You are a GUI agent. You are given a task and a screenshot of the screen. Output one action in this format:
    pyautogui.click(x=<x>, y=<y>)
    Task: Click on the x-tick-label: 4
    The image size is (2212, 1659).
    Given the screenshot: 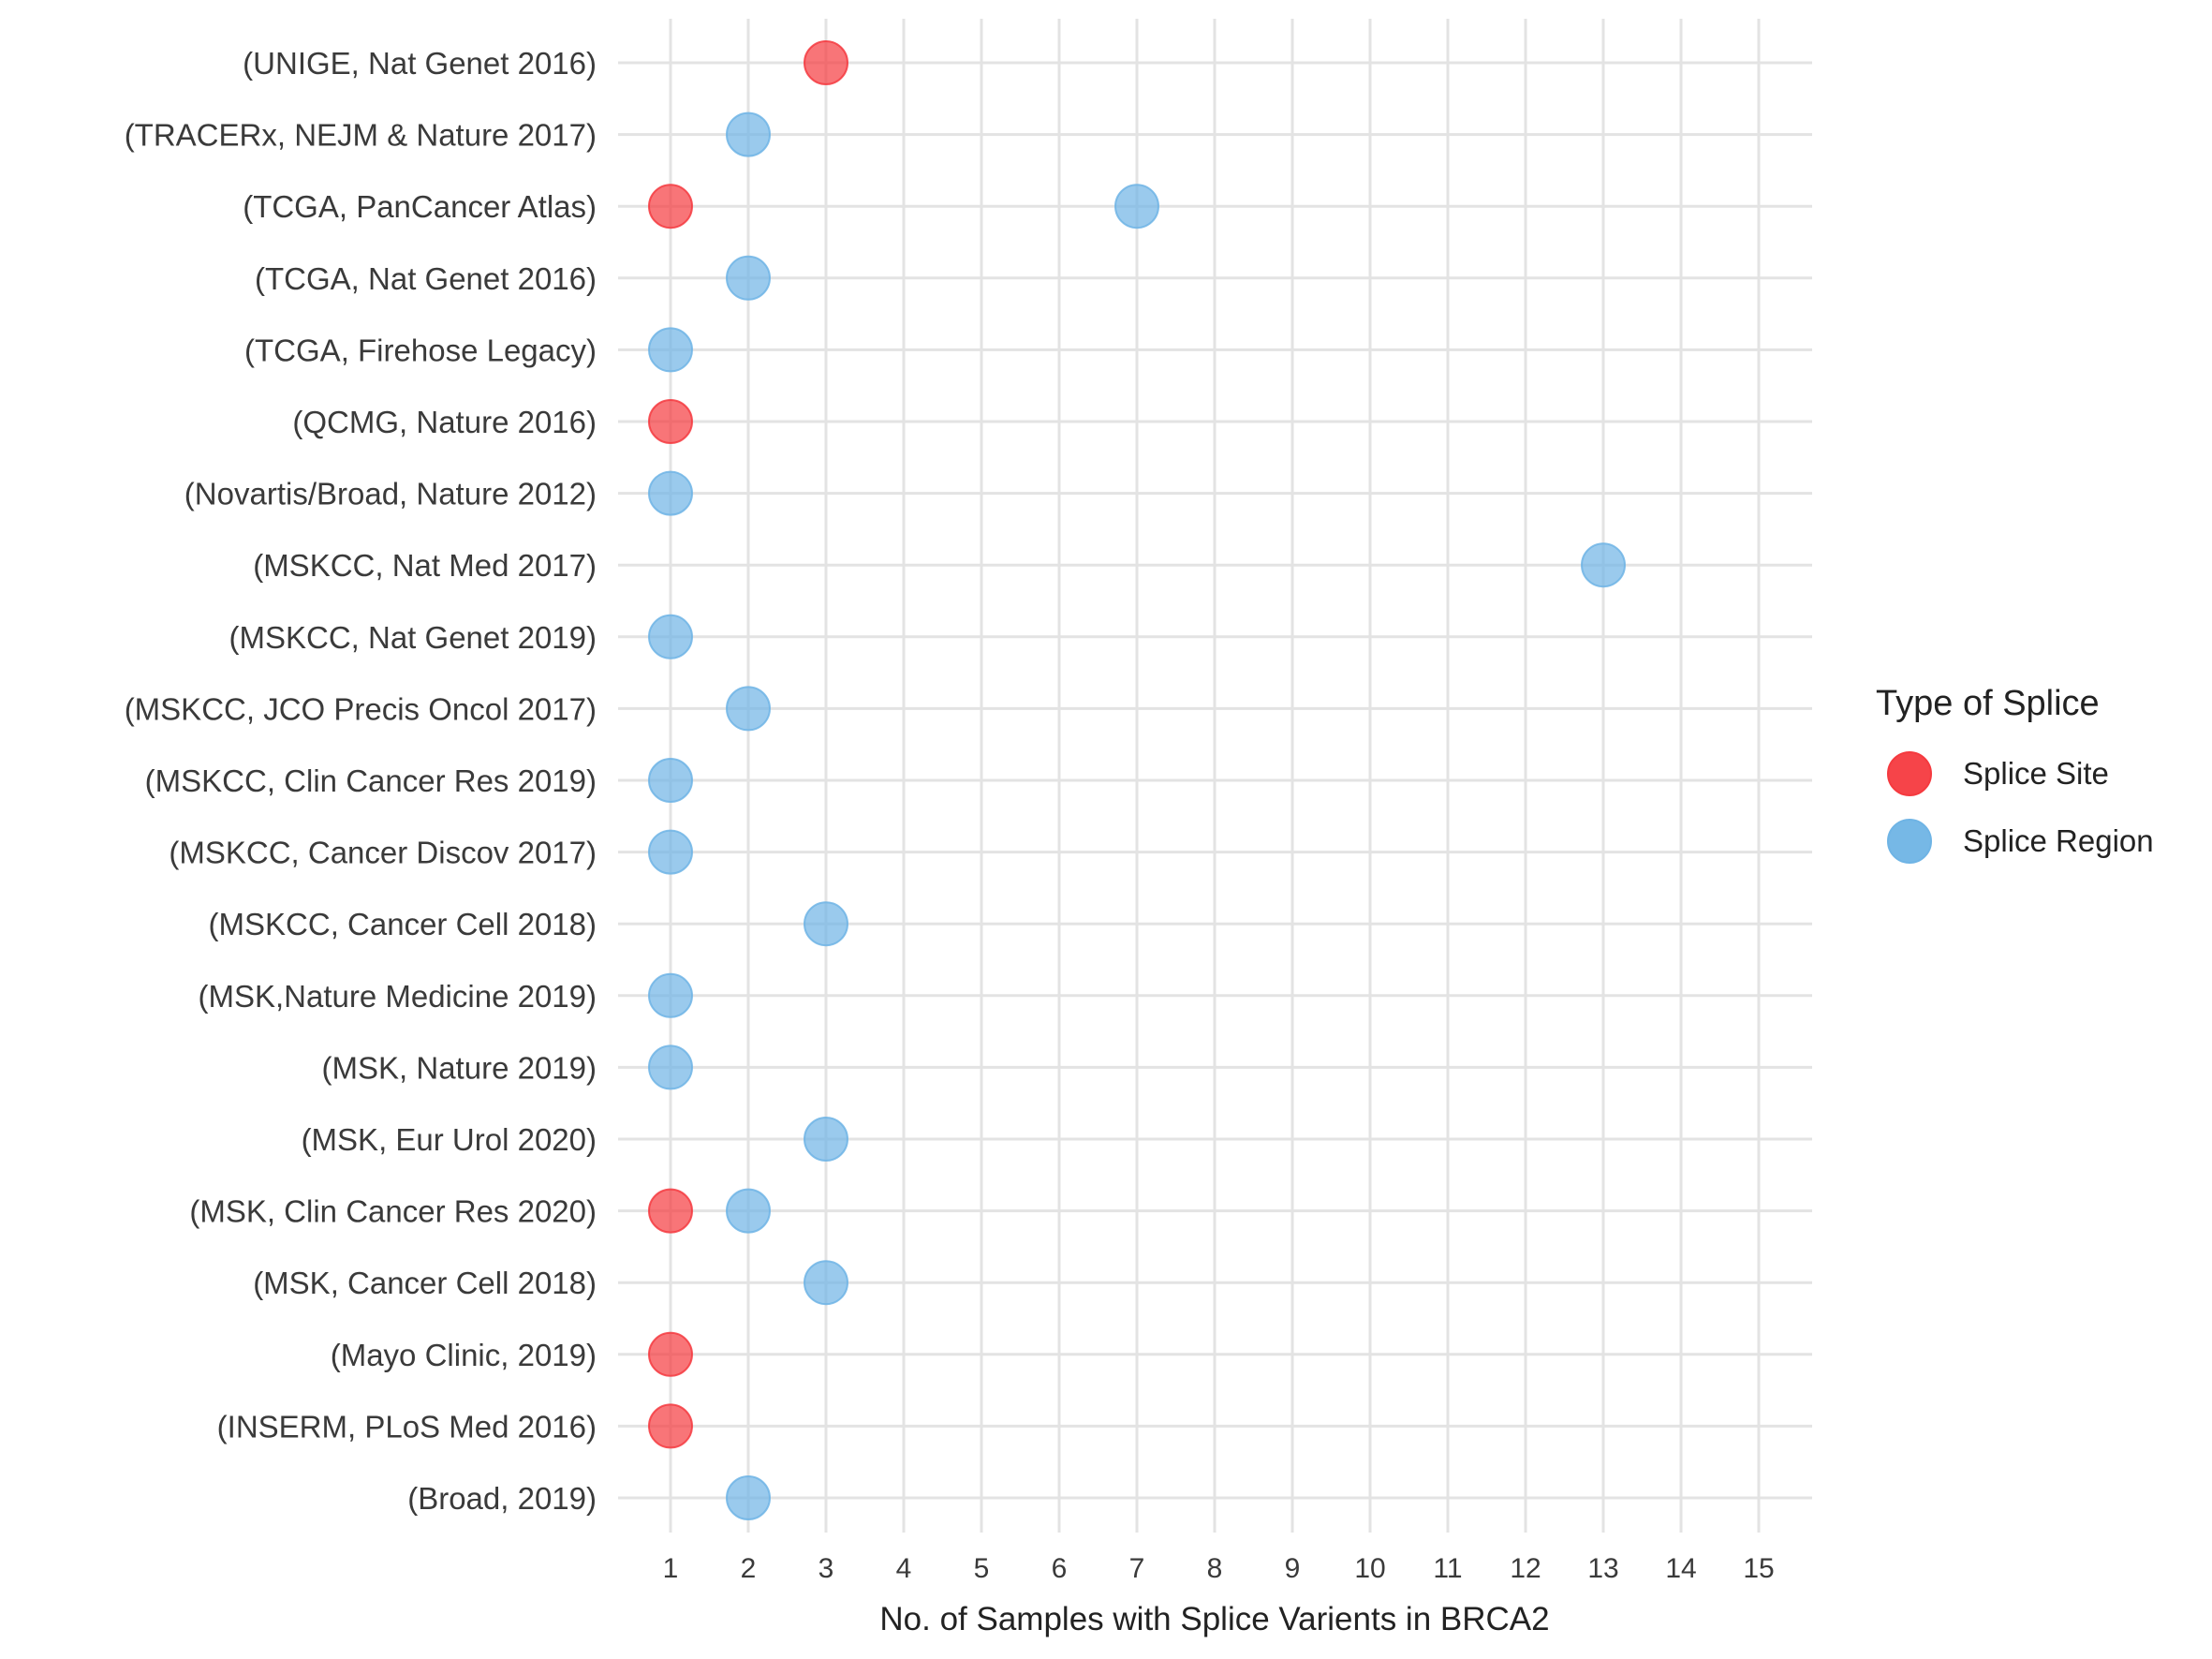 What is the action you would take?
    pyautogui.click(x=904, y=1568)
    